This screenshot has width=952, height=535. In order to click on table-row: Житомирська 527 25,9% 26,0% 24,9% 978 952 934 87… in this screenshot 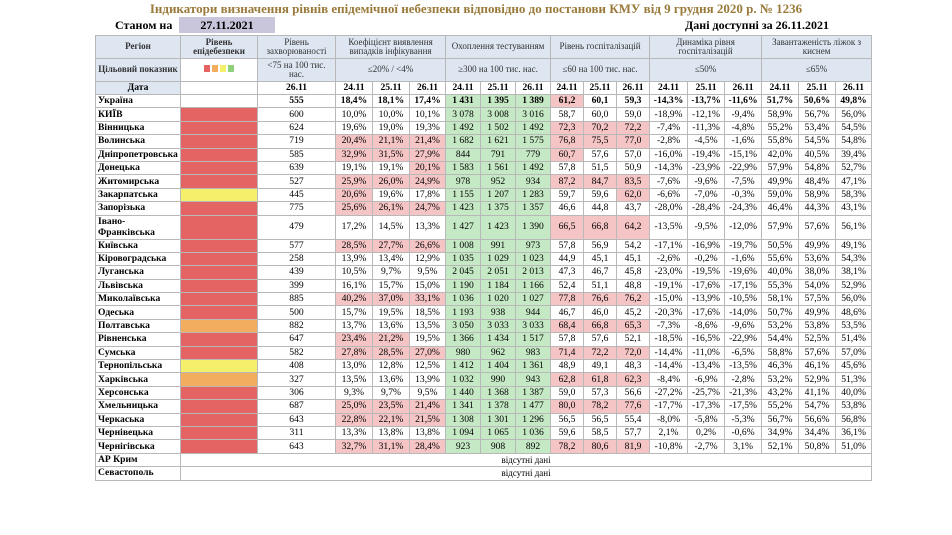, I will do `click(484, 181)`.